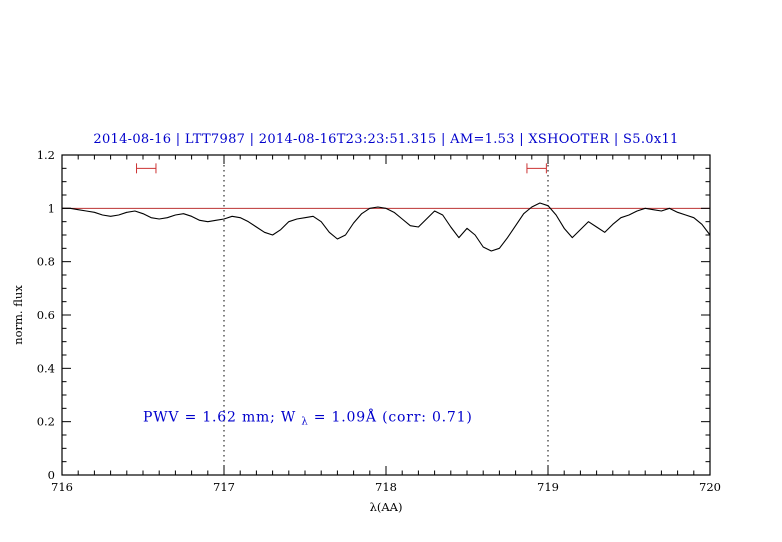 The image size is (782, 542). I want to click on x-tick-label: 716, so click(62, 487).